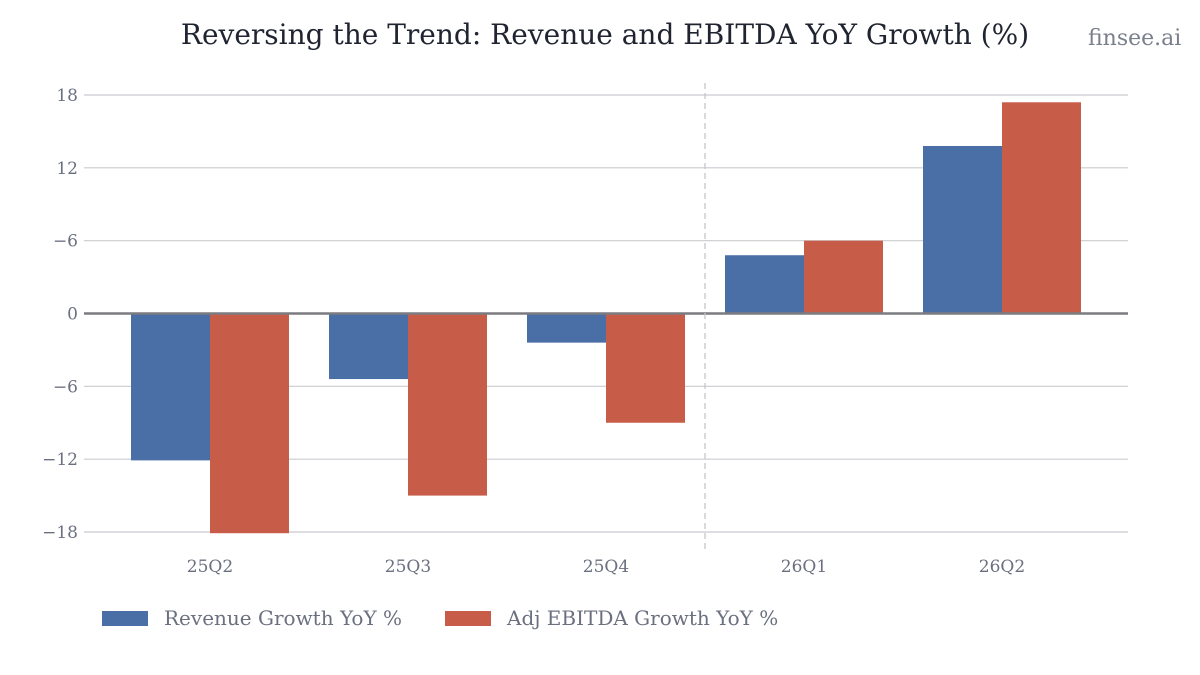 This screenshot has height=675, width=1200. What do you see at coordinates (408, 567) in the screenshot?
I see `x-tick-label: 25Q3` at bounding box center [408, 567].